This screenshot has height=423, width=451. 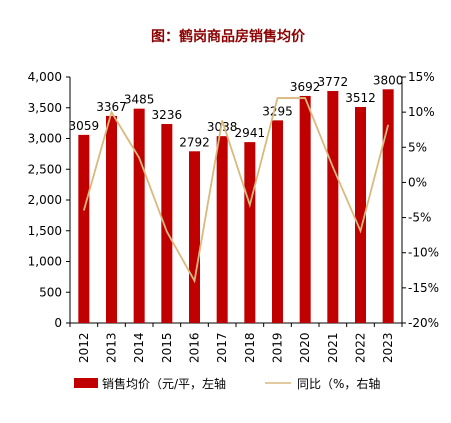 What do you see at coordinates (58, 323) in the screenshot?
I see `y-left-tick-label: 0` at bounding box center [58, 323].